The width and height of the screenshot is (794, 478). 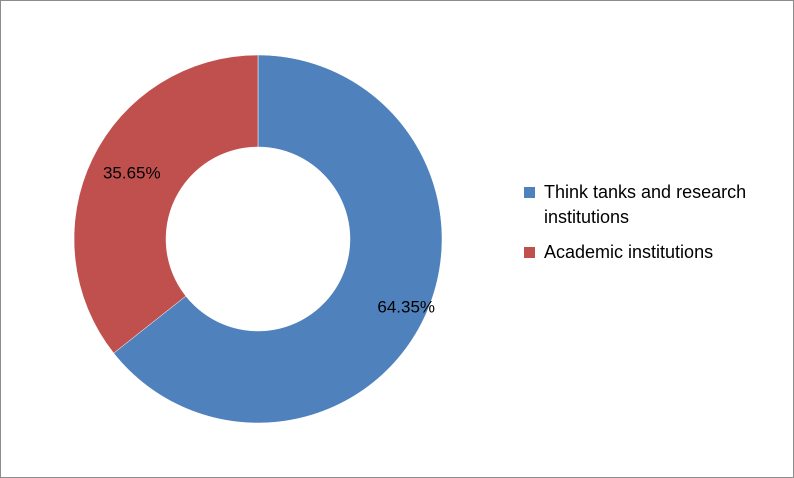 I want to click on legend-label-think-tanks: Think tanks and research institutions, so click(x=645, y=204).